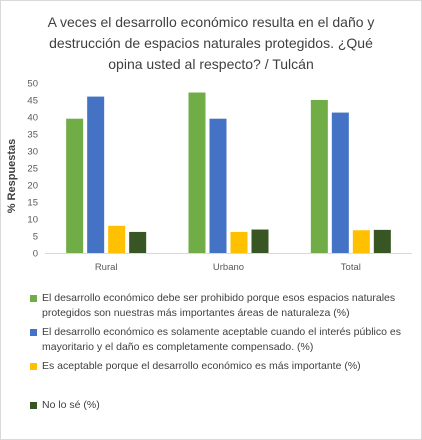 This screenshot has width=422, height=440. Describe the element at coordinates (351, 267) in the screenshot. I see `x-tick-label-total: Total` at that location.